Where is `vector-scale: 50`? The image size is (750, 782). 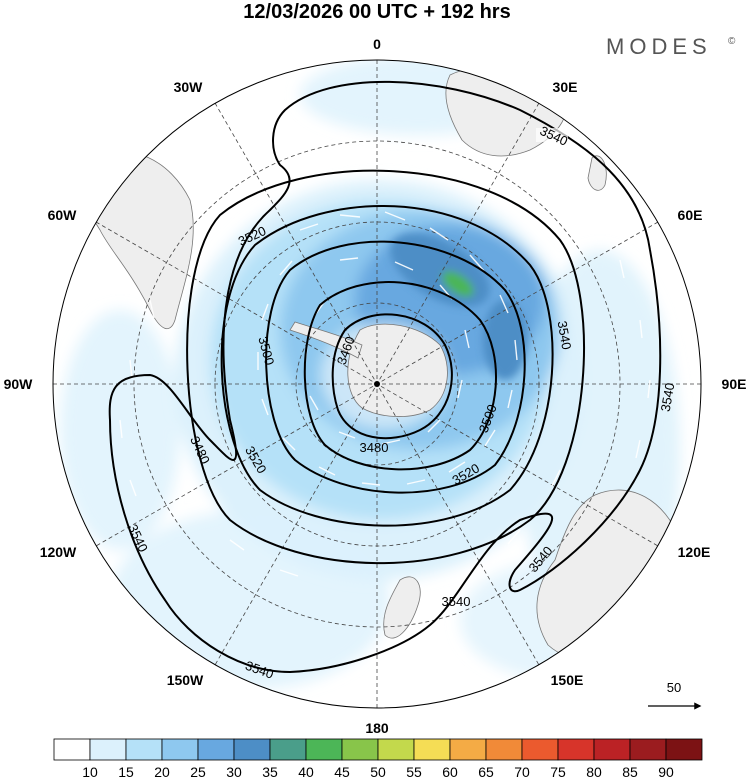
vector-scale: 50 is located at coordinates (675, 695).